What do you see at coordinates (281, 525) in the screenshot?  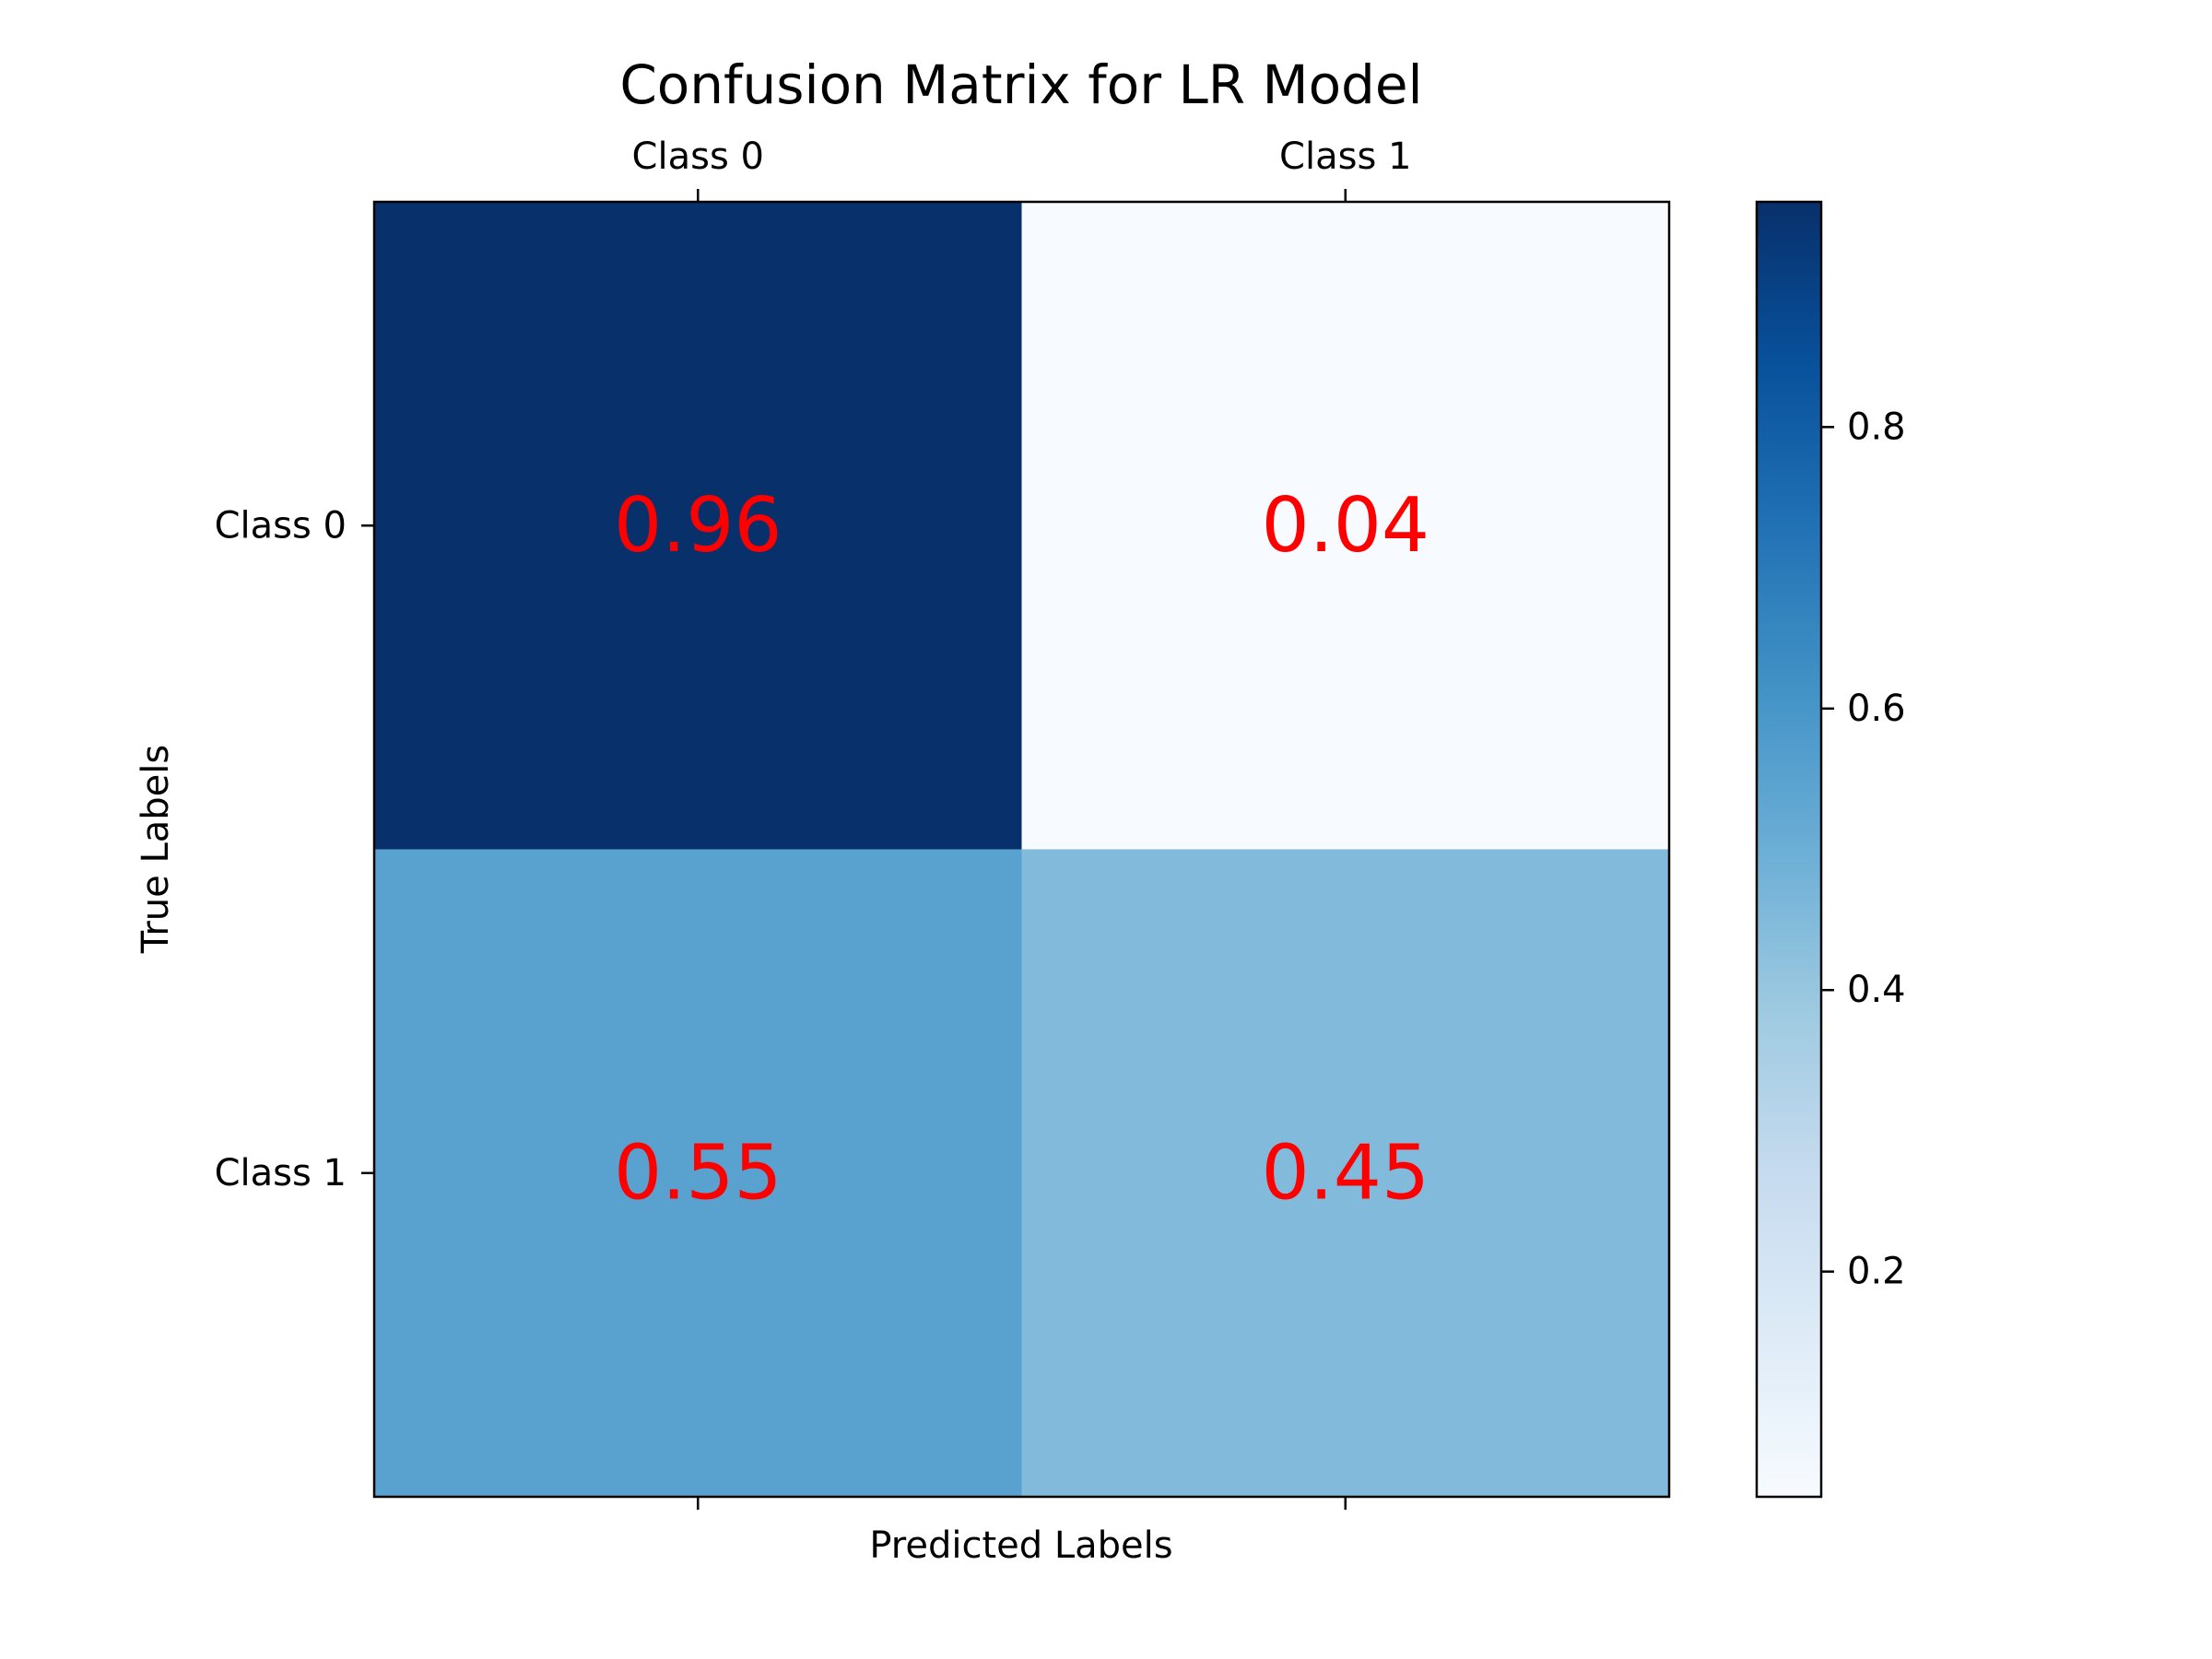 I see `y-tick-label: Class 0` at bounding box center [281, 525].